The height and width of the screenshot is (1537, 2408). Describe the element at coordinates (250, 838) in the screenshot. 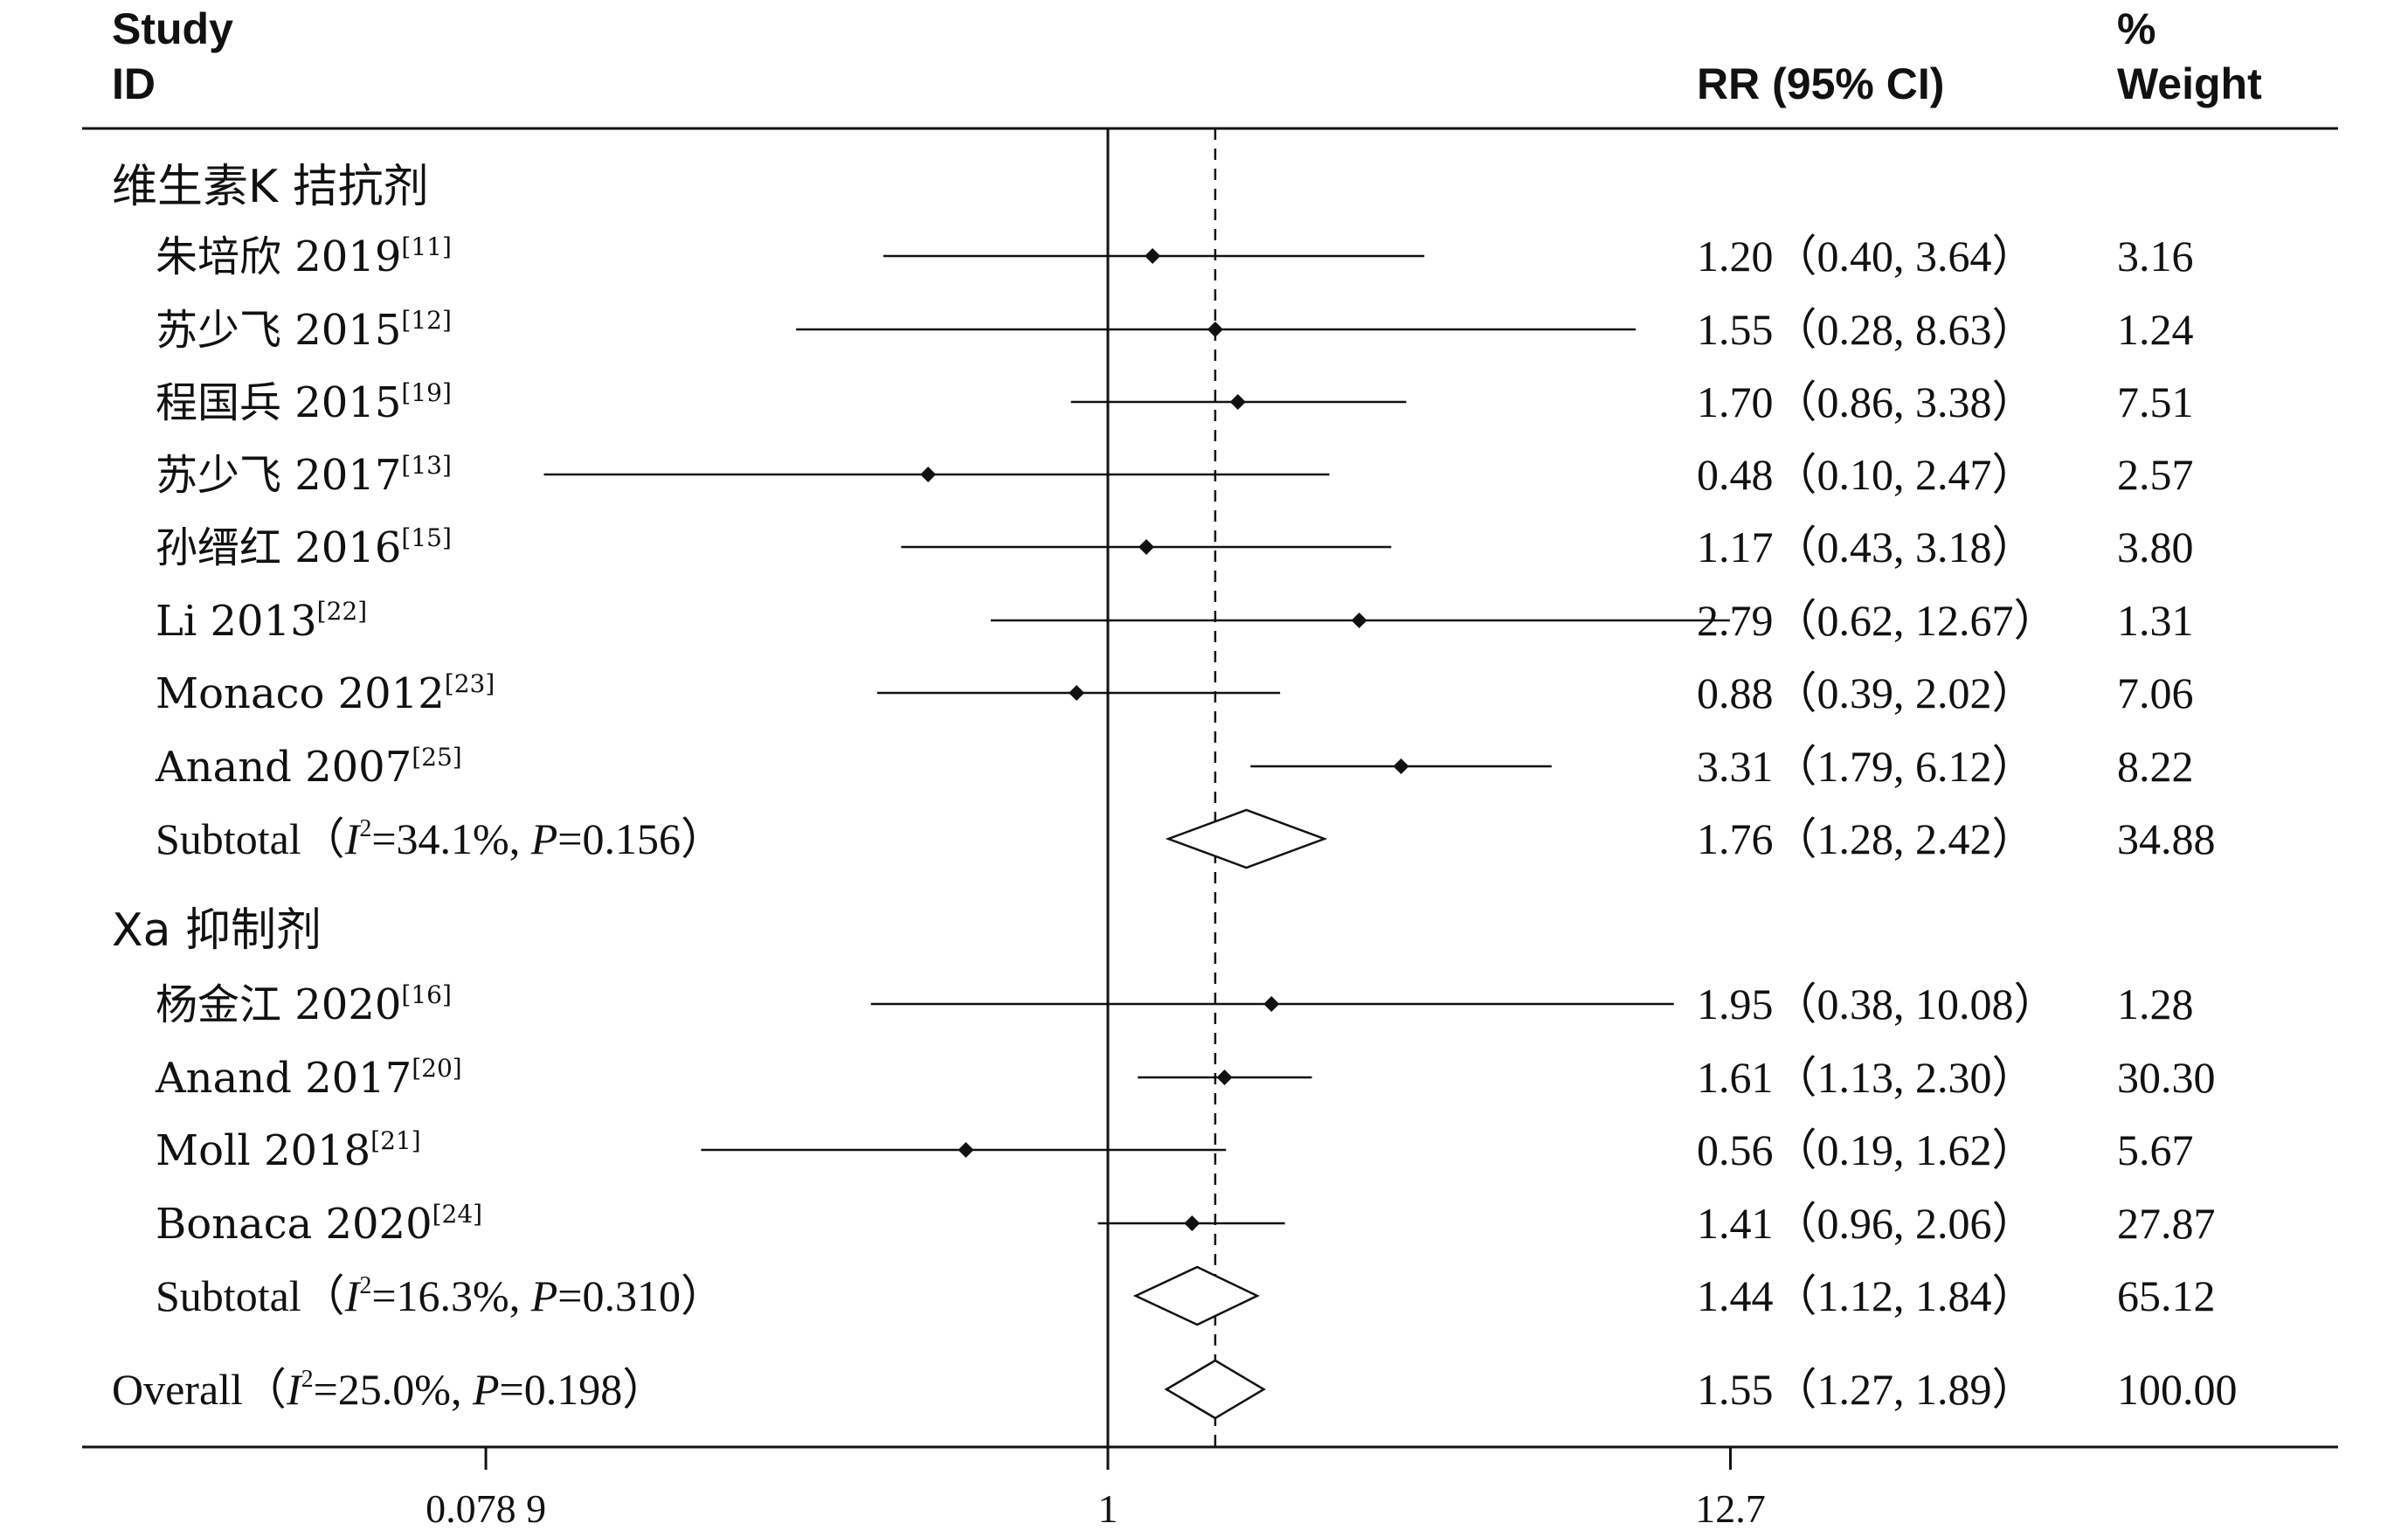

I see `subtotal-1-label-prefix: Subtotal（` at that location.